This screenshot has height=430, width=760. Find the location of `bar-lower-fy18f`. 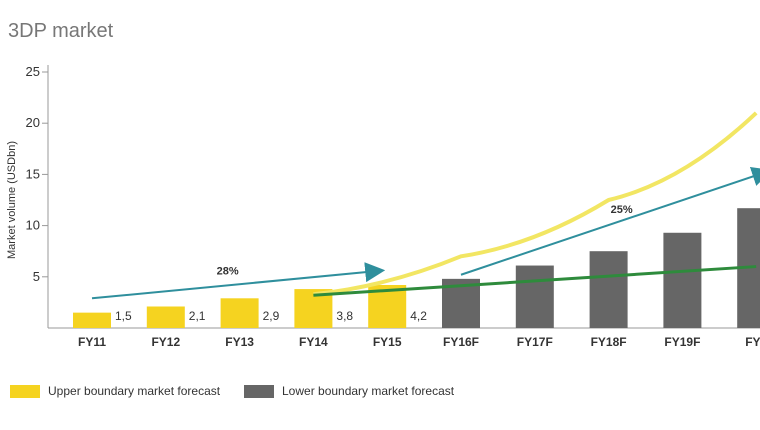

bar-lower-fy18f is located at coordinates (608, 289).